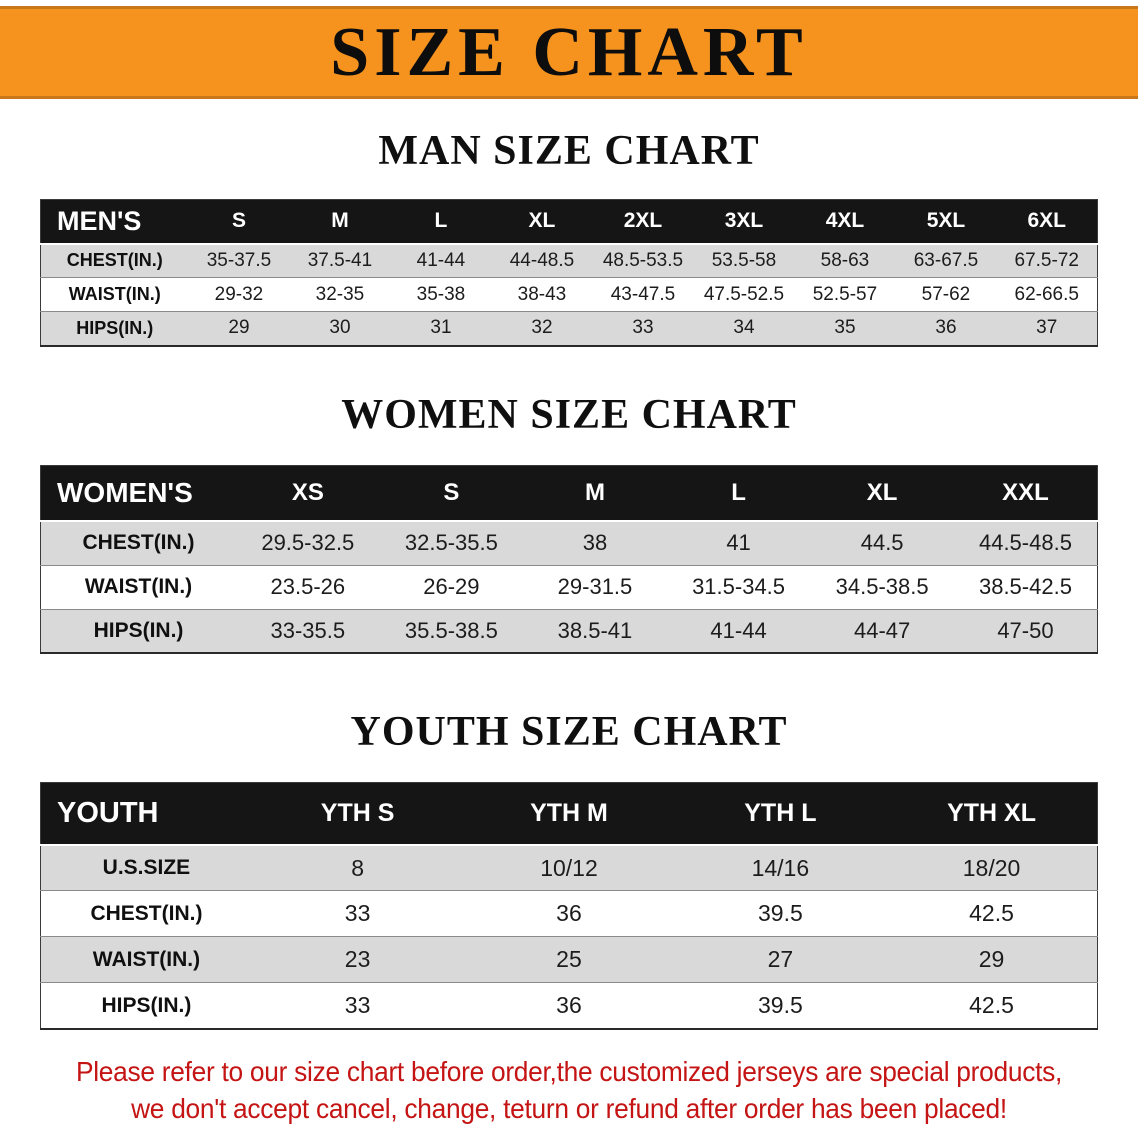 The image size is (1138, 1138). What do you see at coordinates (441, 328) in the screenshot?
I see `size-value-cell: 31` at bounding box center [441, 328].